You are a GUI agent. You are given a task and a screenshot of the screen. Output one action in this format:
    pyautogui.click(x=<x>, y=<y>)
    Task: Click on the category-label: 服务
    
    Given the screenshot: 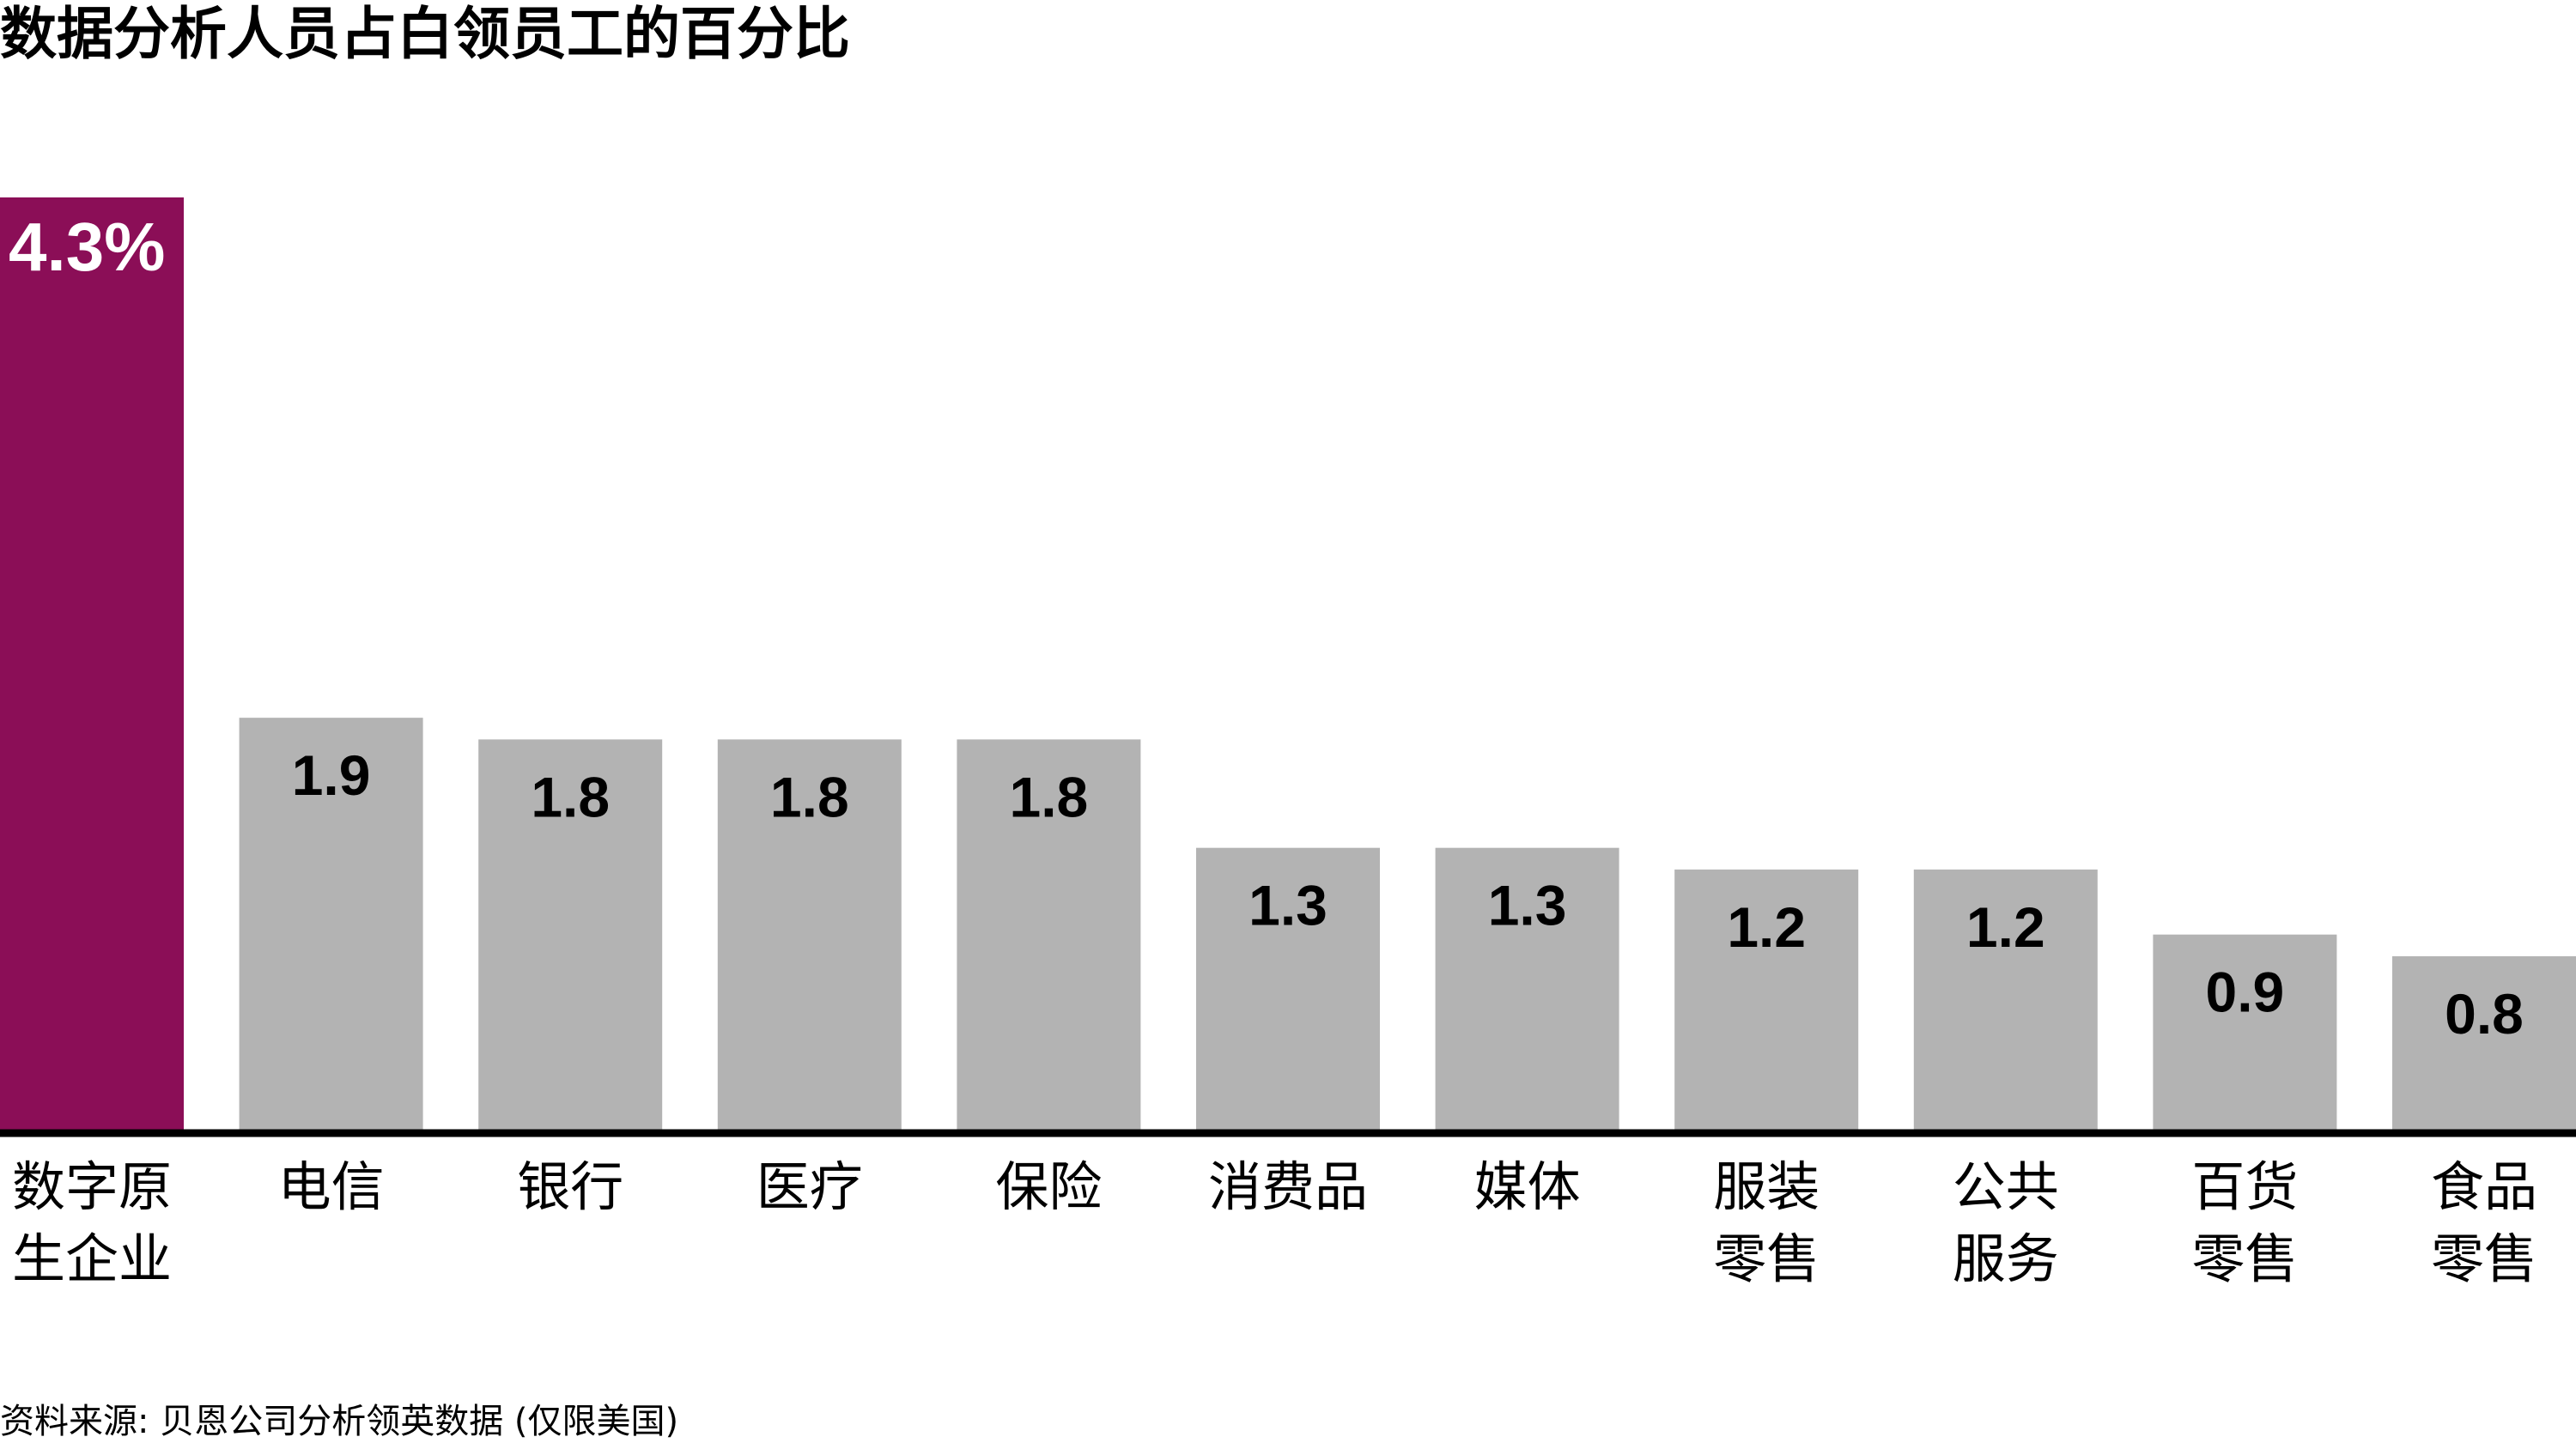 What is the action you would take?
    pyautogui.click(x=2006, y=1259)
    